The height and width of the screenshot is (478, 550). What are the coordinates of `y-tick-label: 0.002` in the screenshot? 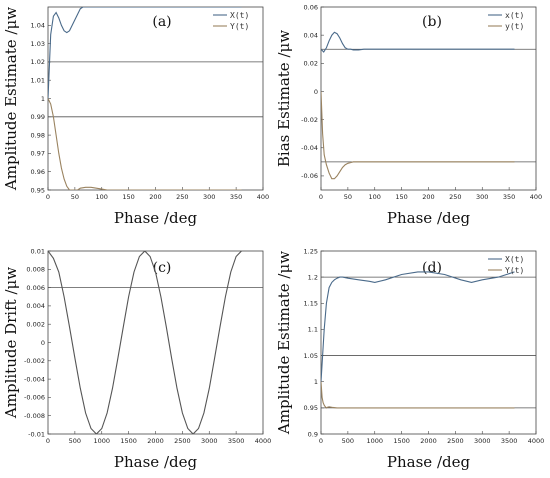 It's located at (35, 325).